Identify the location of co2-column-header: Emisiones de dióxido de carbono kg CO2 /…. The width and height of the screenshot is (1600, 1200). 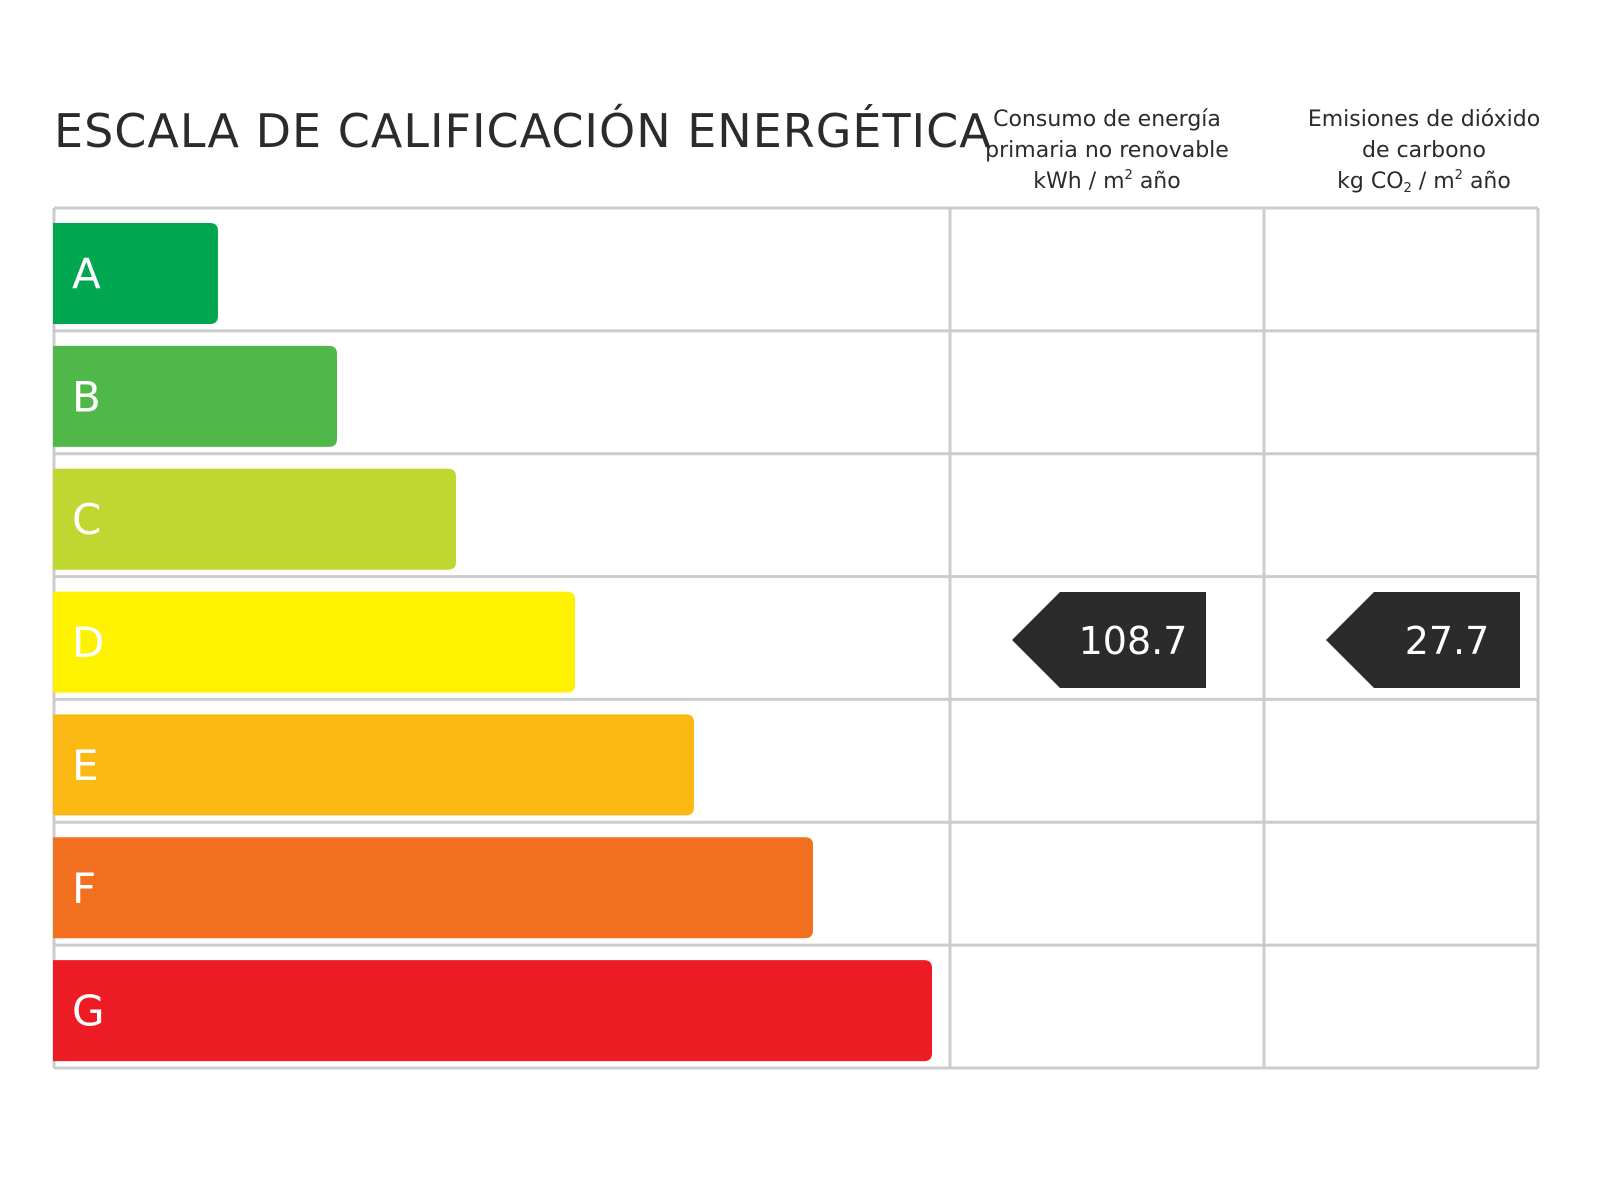
(1424, 150).